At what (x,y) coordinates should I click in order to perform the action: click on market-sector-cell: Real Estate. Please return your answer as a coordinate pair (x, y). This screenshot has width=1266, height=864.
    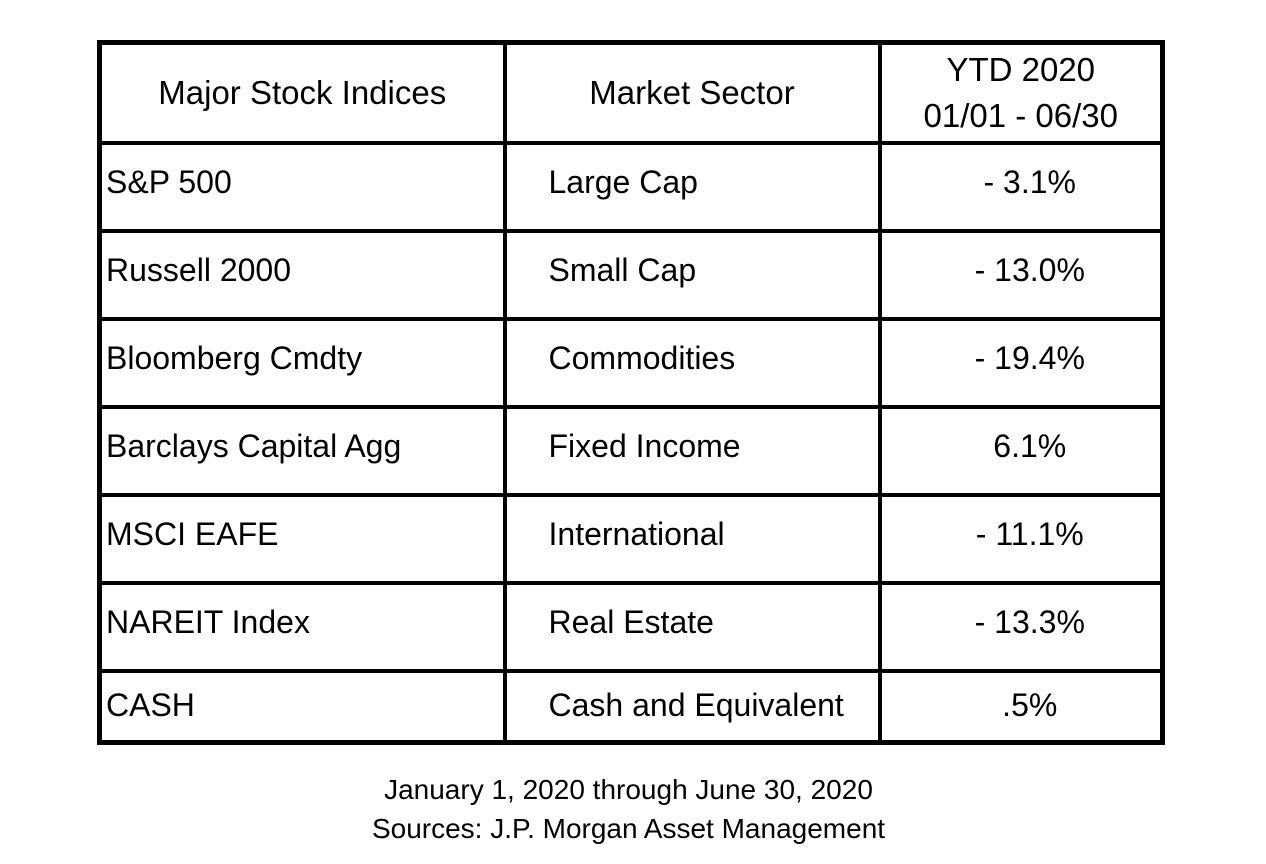
    Looking at the image, I should click on (692, 626).